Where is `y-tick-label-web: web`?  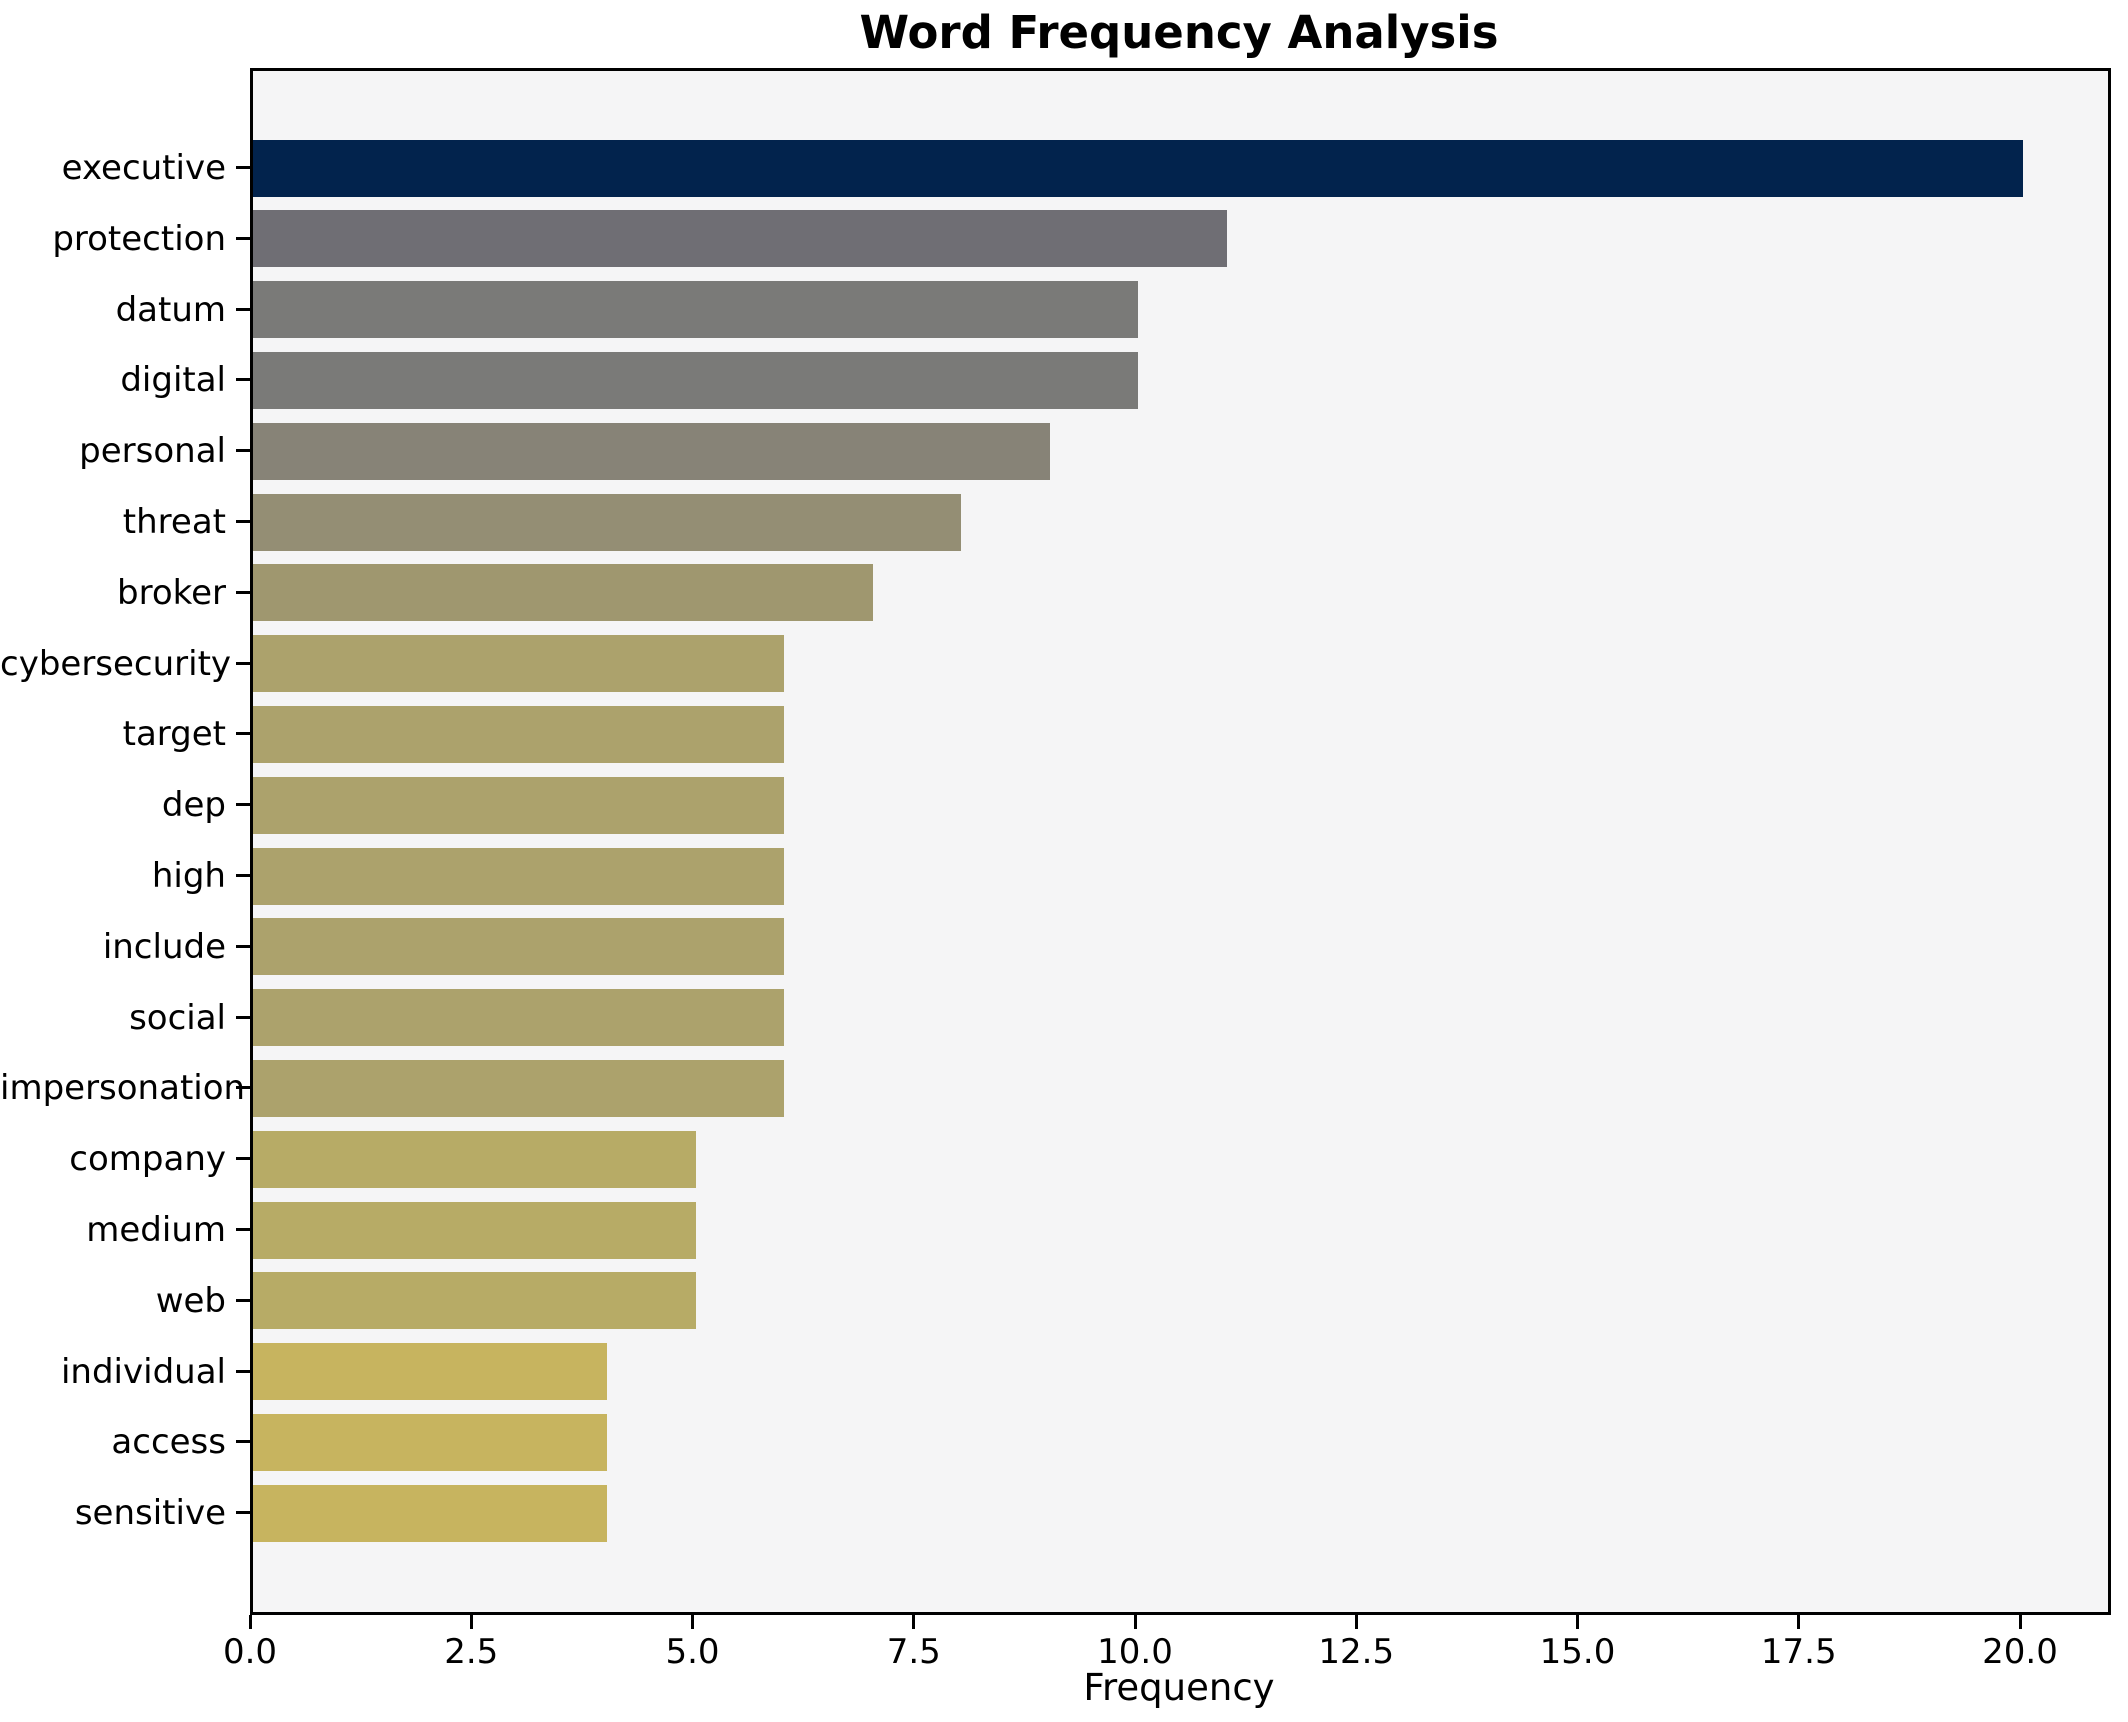
y-tick-label-web: web is located at coordinates (190, 1300).